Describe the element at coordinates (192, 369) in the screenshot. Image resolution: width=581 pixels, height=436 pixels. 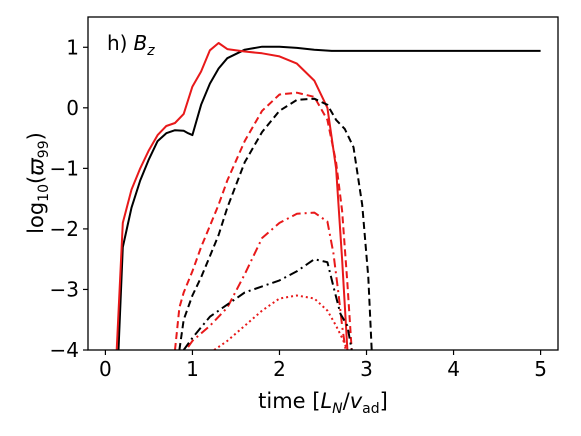
I see `x-tick-label: 1` at that location.